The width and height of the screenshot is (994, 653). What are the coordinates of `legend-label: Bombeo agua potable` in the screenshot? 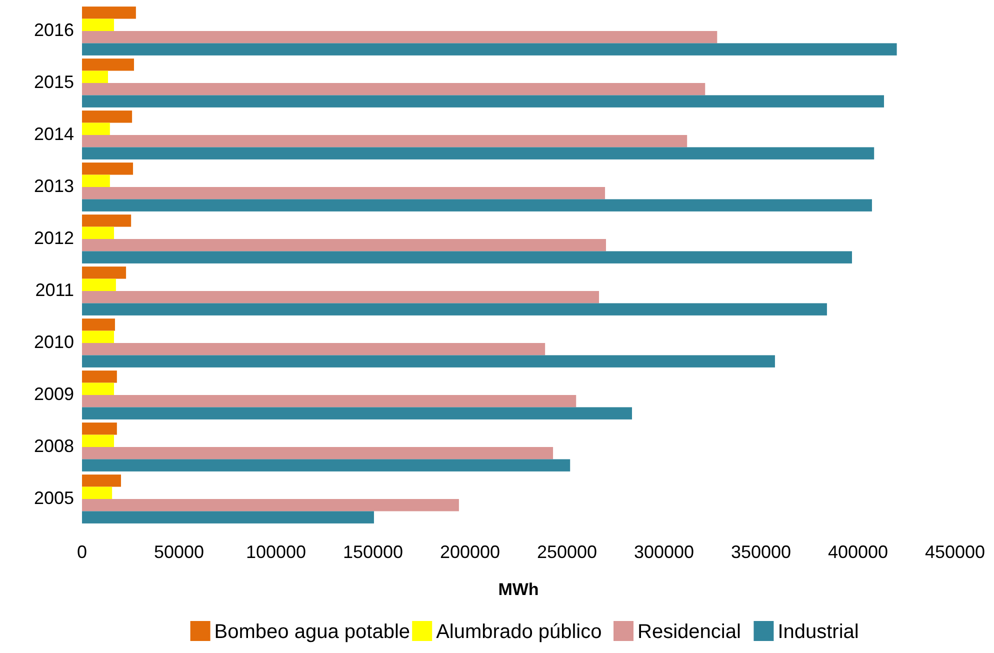 It's located at (312, 632).